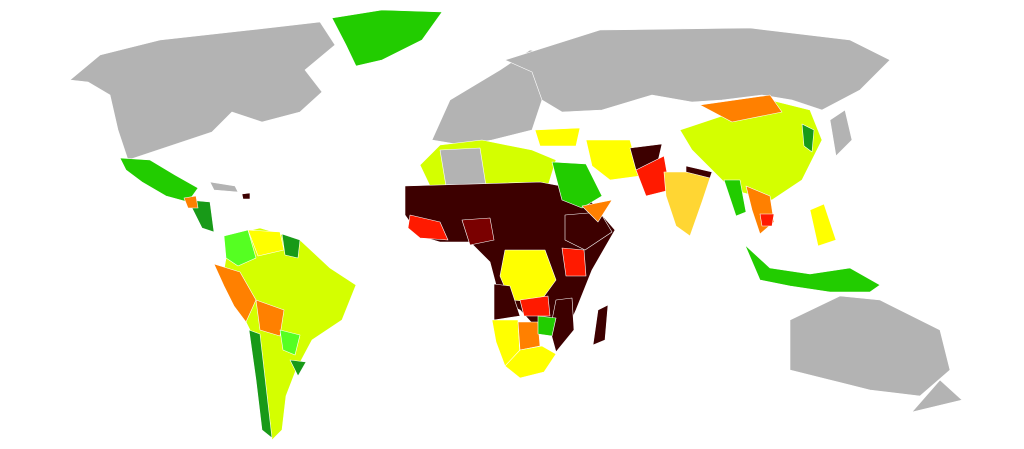  What do you see at coordinates (574, 262) in the screenshot?
I see `region-kenya` at bounding box center [574, 262].